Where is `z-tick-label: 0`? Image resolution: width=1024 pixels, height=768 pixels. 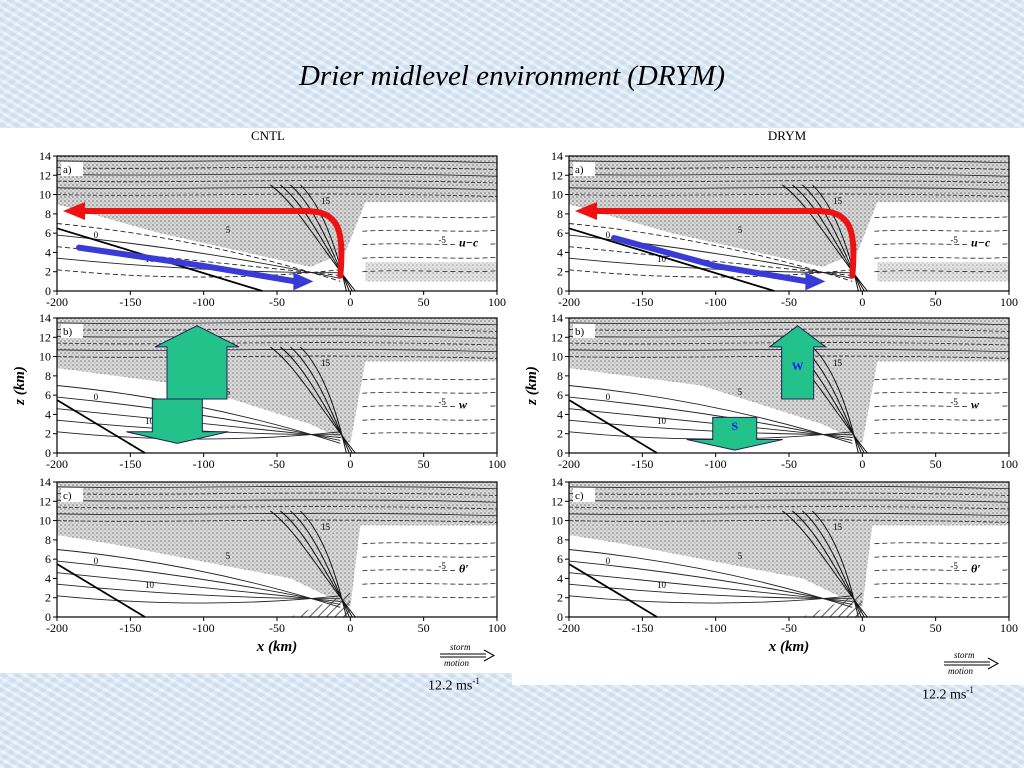
z-tick-label: 0 is located at coordinates (48, 617).